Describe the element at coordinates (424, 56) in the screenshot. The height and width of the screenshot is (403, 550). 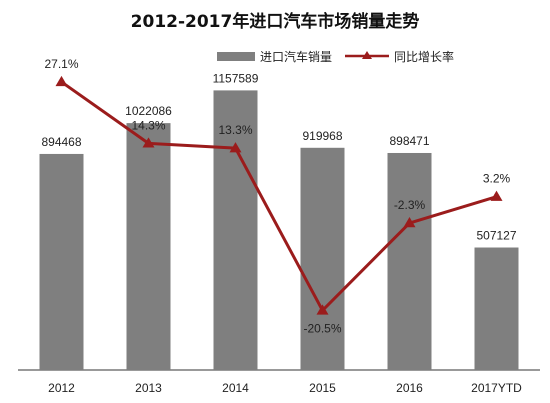
I see `legend-line-label: 同比增长率` at that location.